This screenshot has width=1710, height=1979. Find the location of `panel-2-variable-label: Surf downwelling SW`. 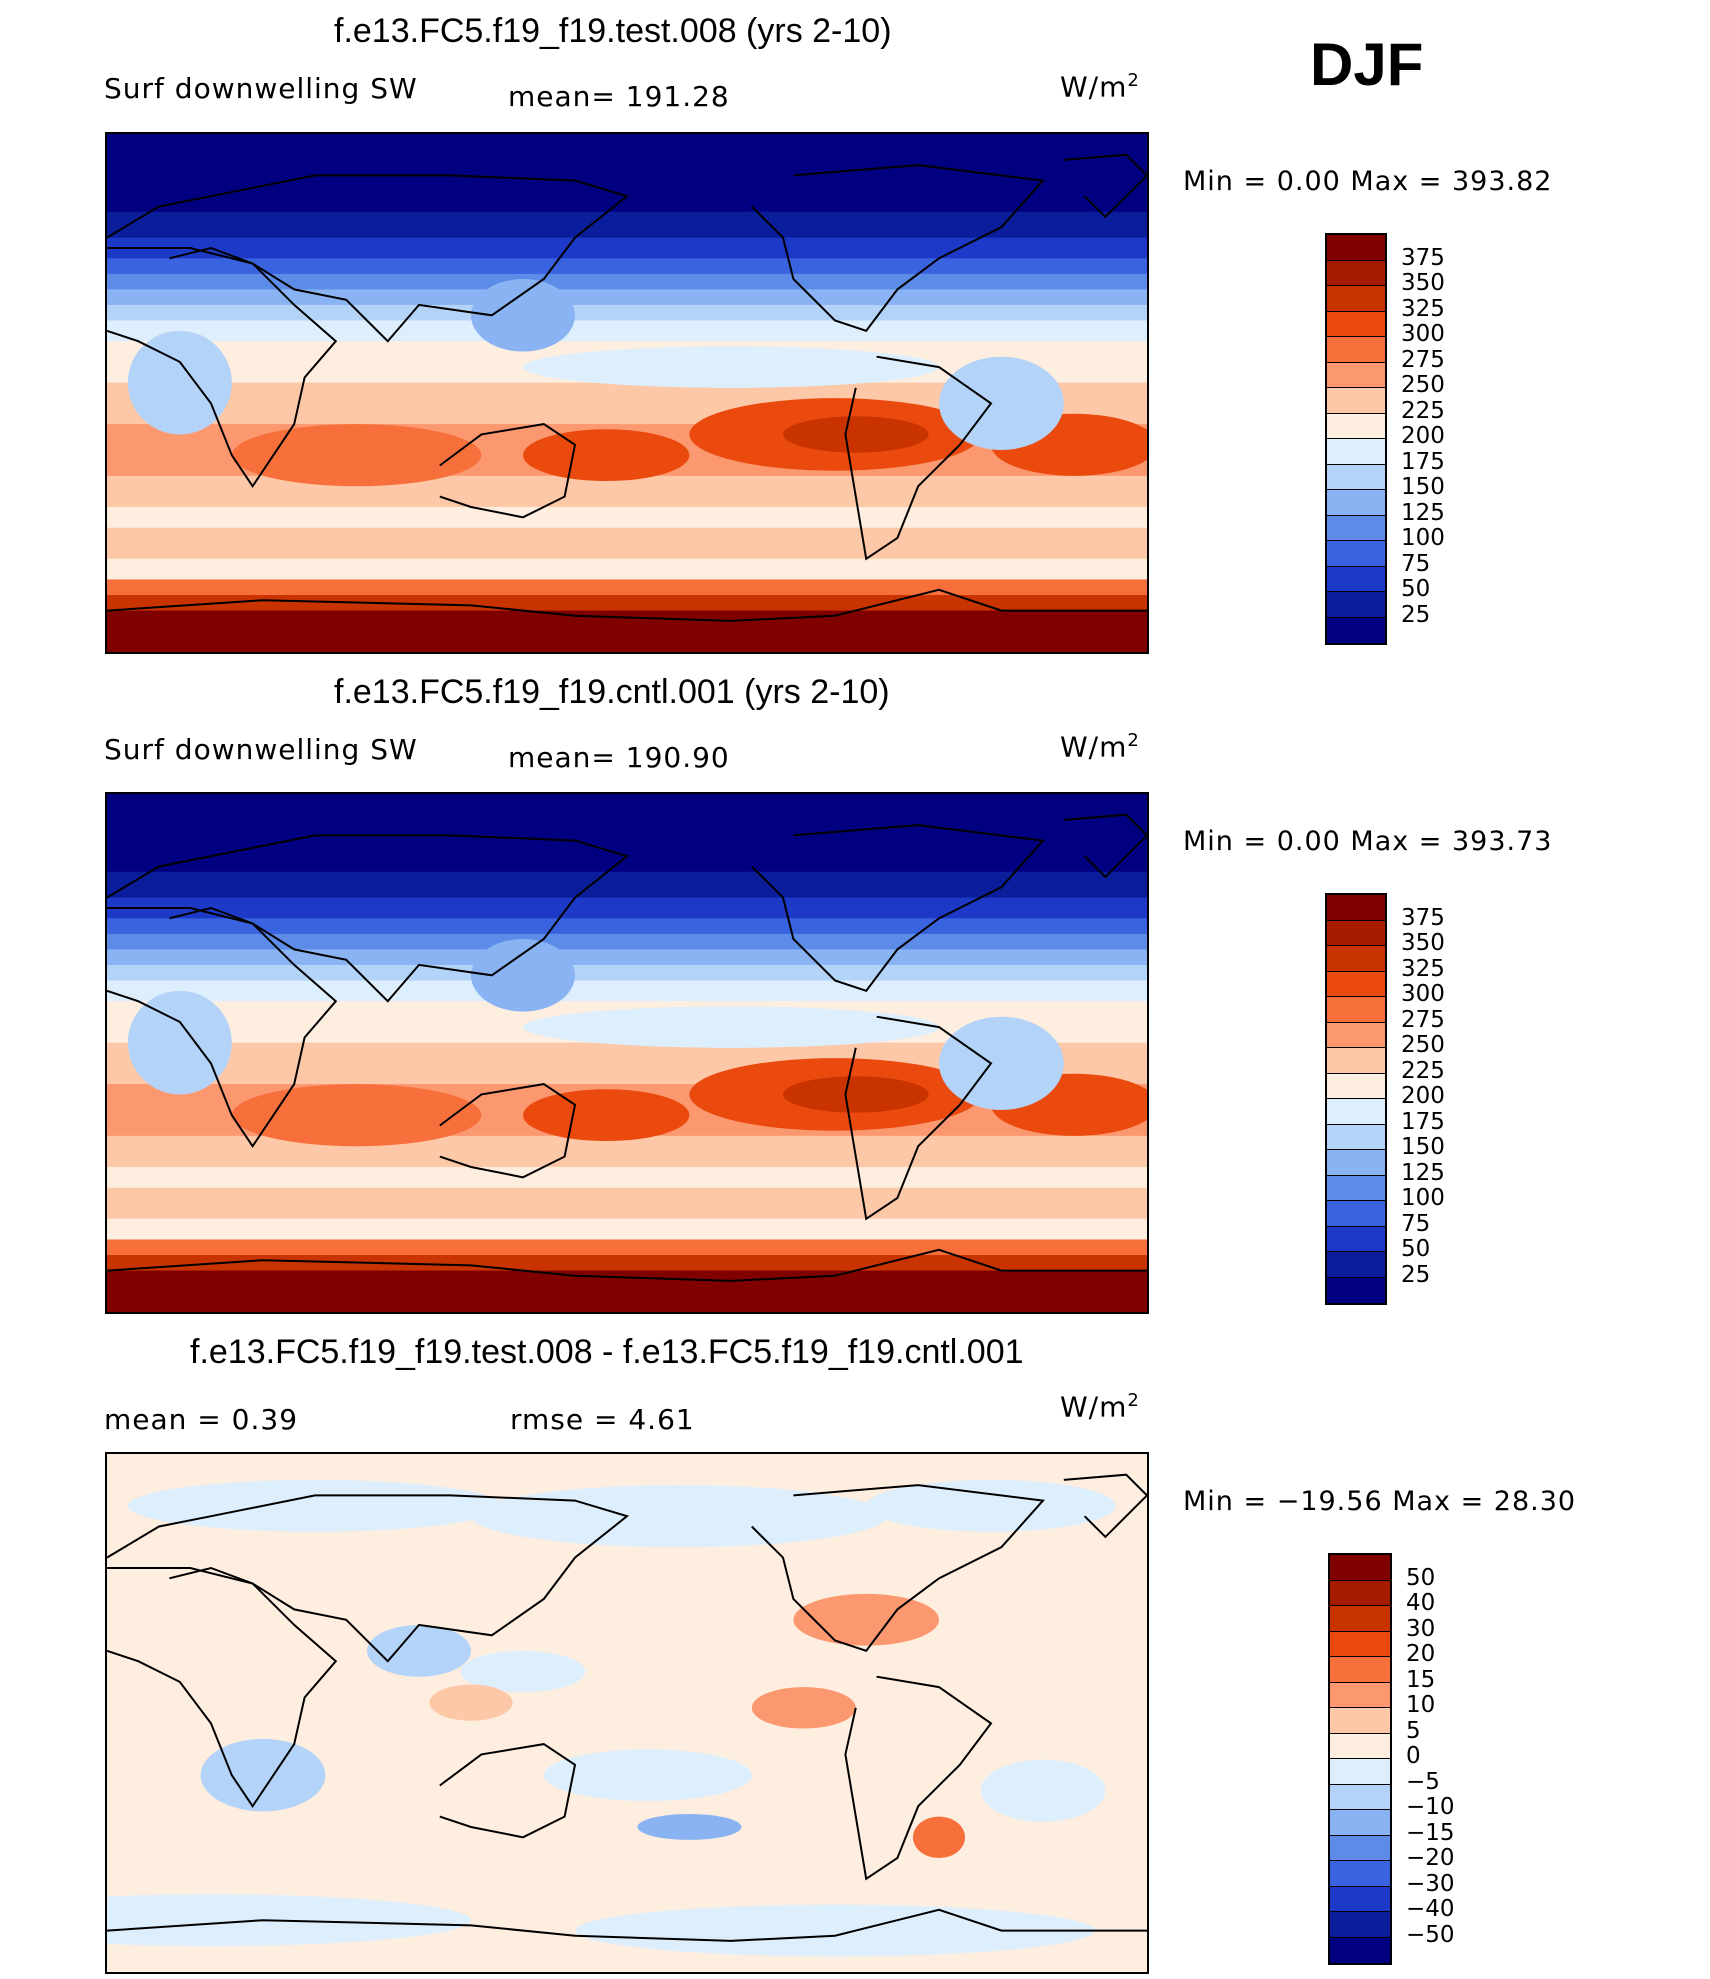

panel-2-variable-label: Surf downwelling SW is located at coordinates (261, 749).